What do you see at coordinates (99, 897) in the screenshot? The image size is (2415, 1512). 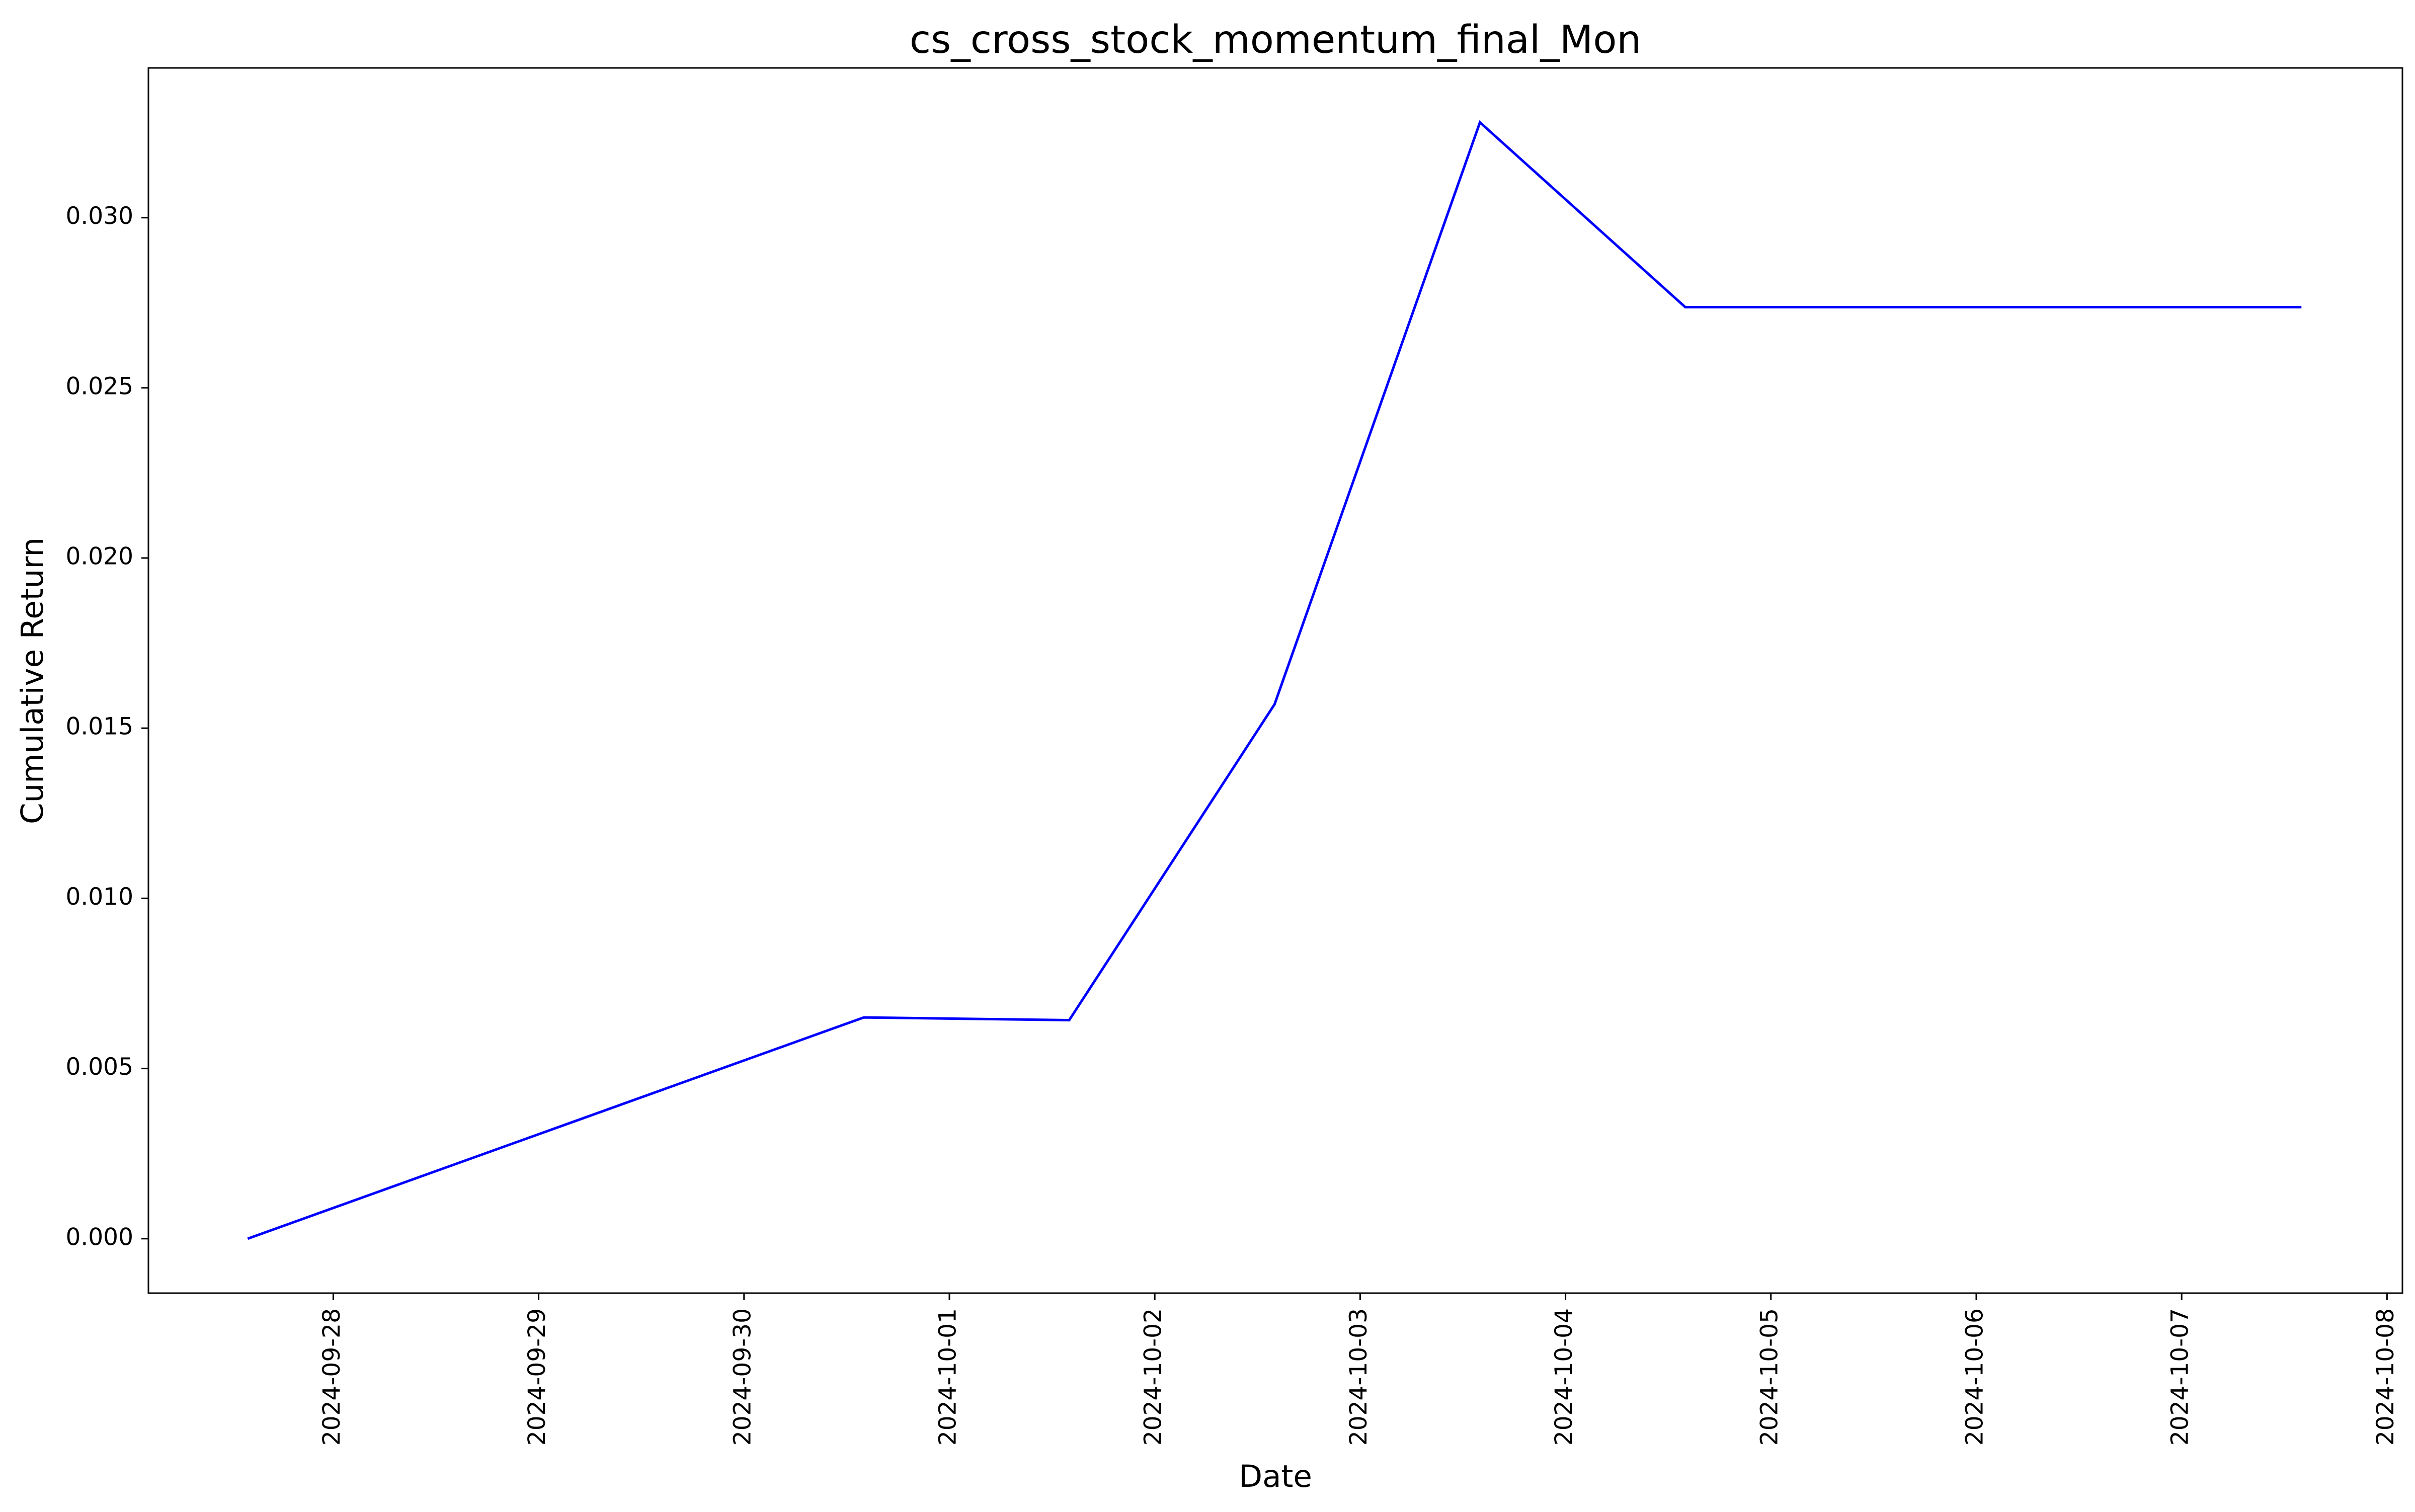 I see `y-tick-label: 0.010` at bounding box center [99, 897].